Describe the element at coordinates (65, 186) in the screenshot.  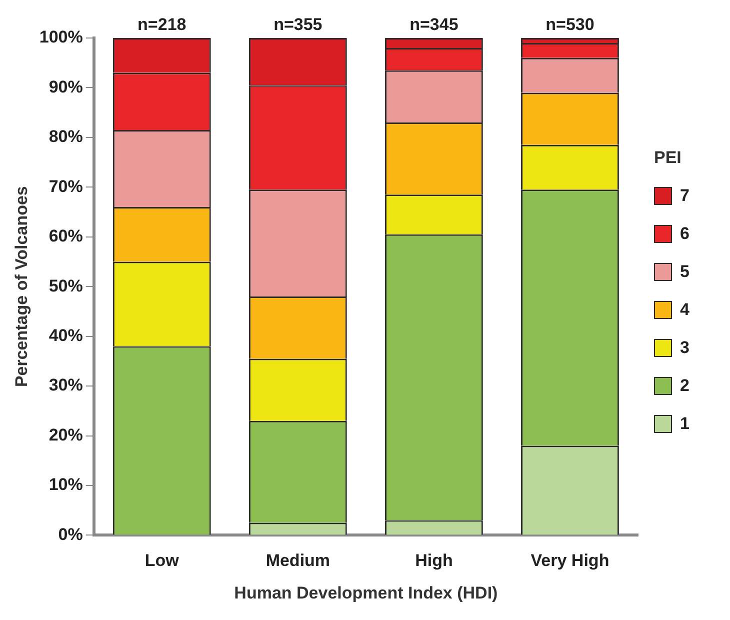
I see `y-tick-label: 70%` at that location.